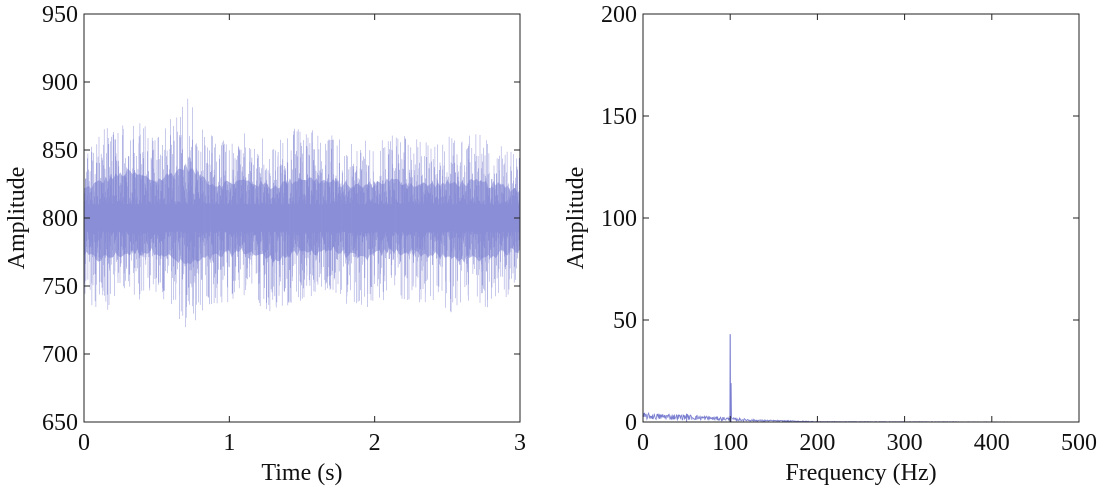 The image size is (1100, 488). Describe the element at coordinates (625, 321) in the screenshot. I see `freq-y-tick-label: 50` at that location.